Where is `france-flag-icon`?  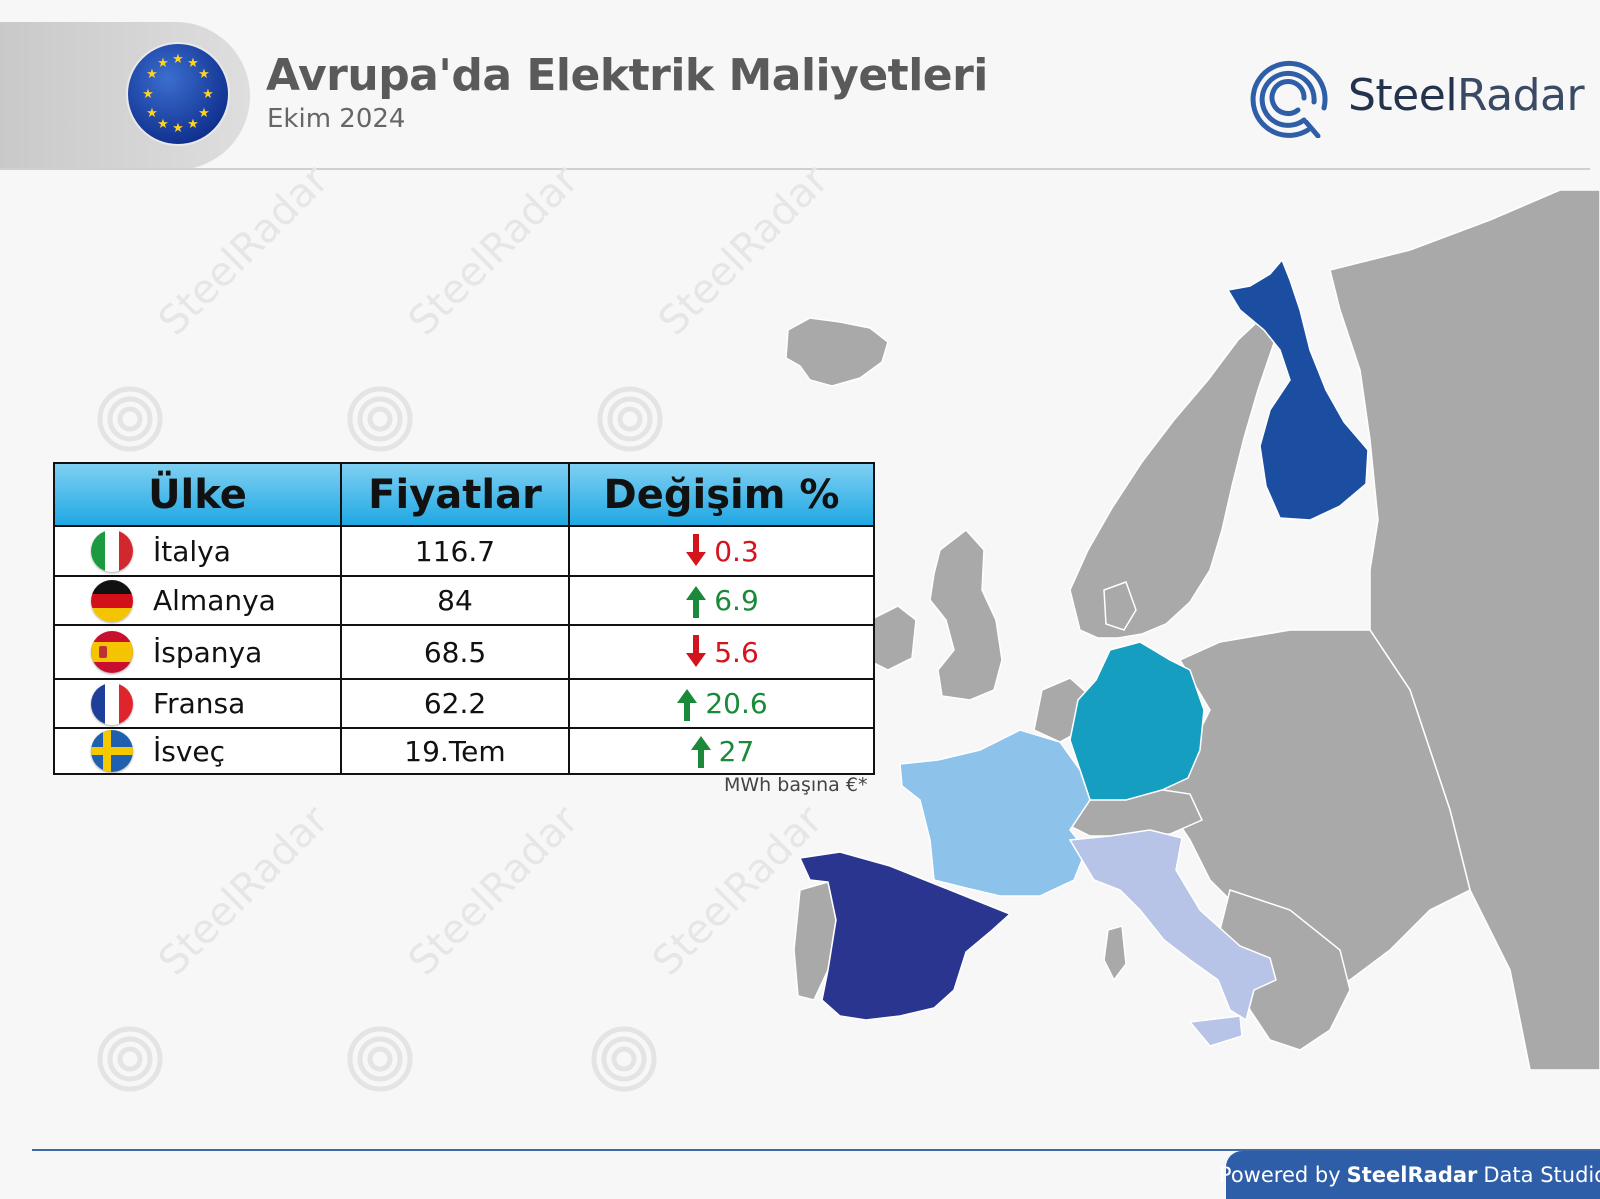
france-flag-icon is located at coordinates (112, 703).